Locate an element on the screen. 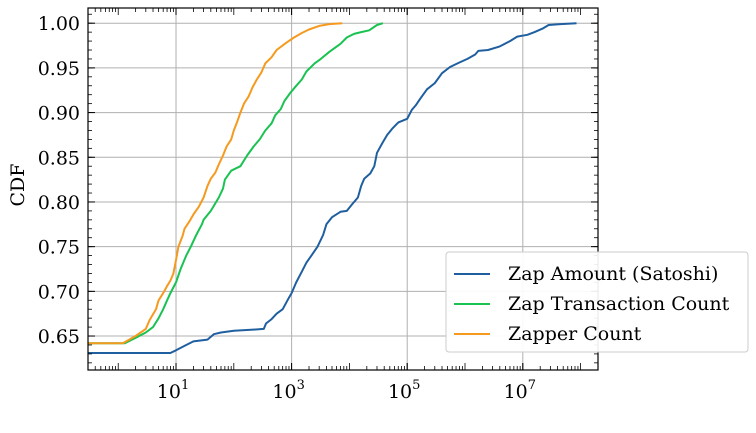 Image resolution: width=756 pixels, height=433 pixels. legend-label: Zap Transaction Count is located at coordinates (619, 304).